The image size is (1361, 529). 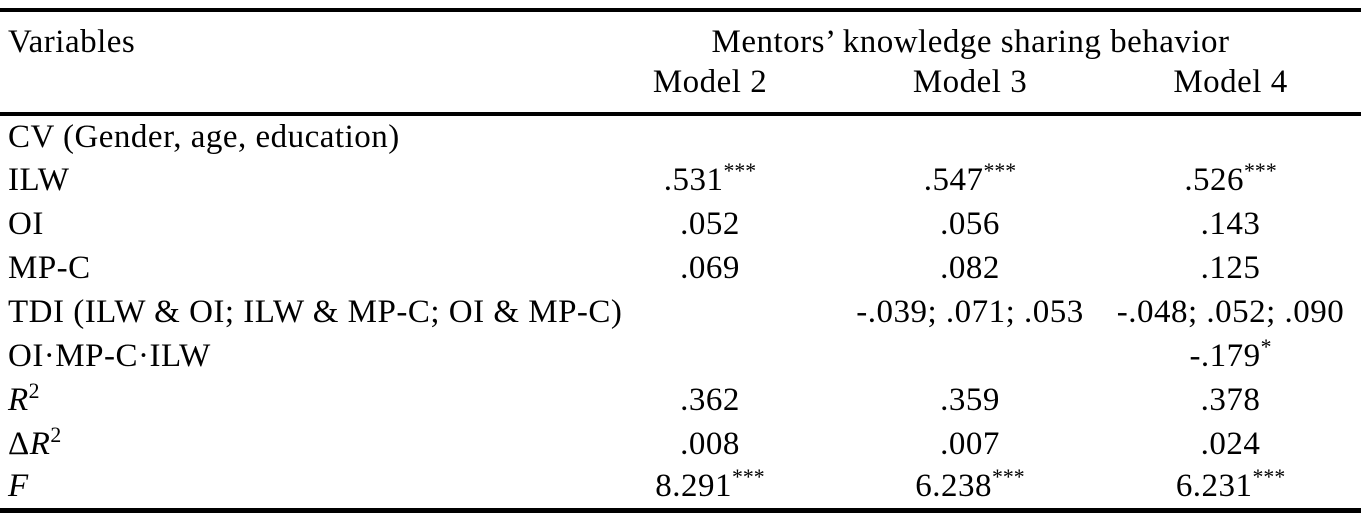 I want to click on model-2-header: Model 2, so click(x=710, y=82).